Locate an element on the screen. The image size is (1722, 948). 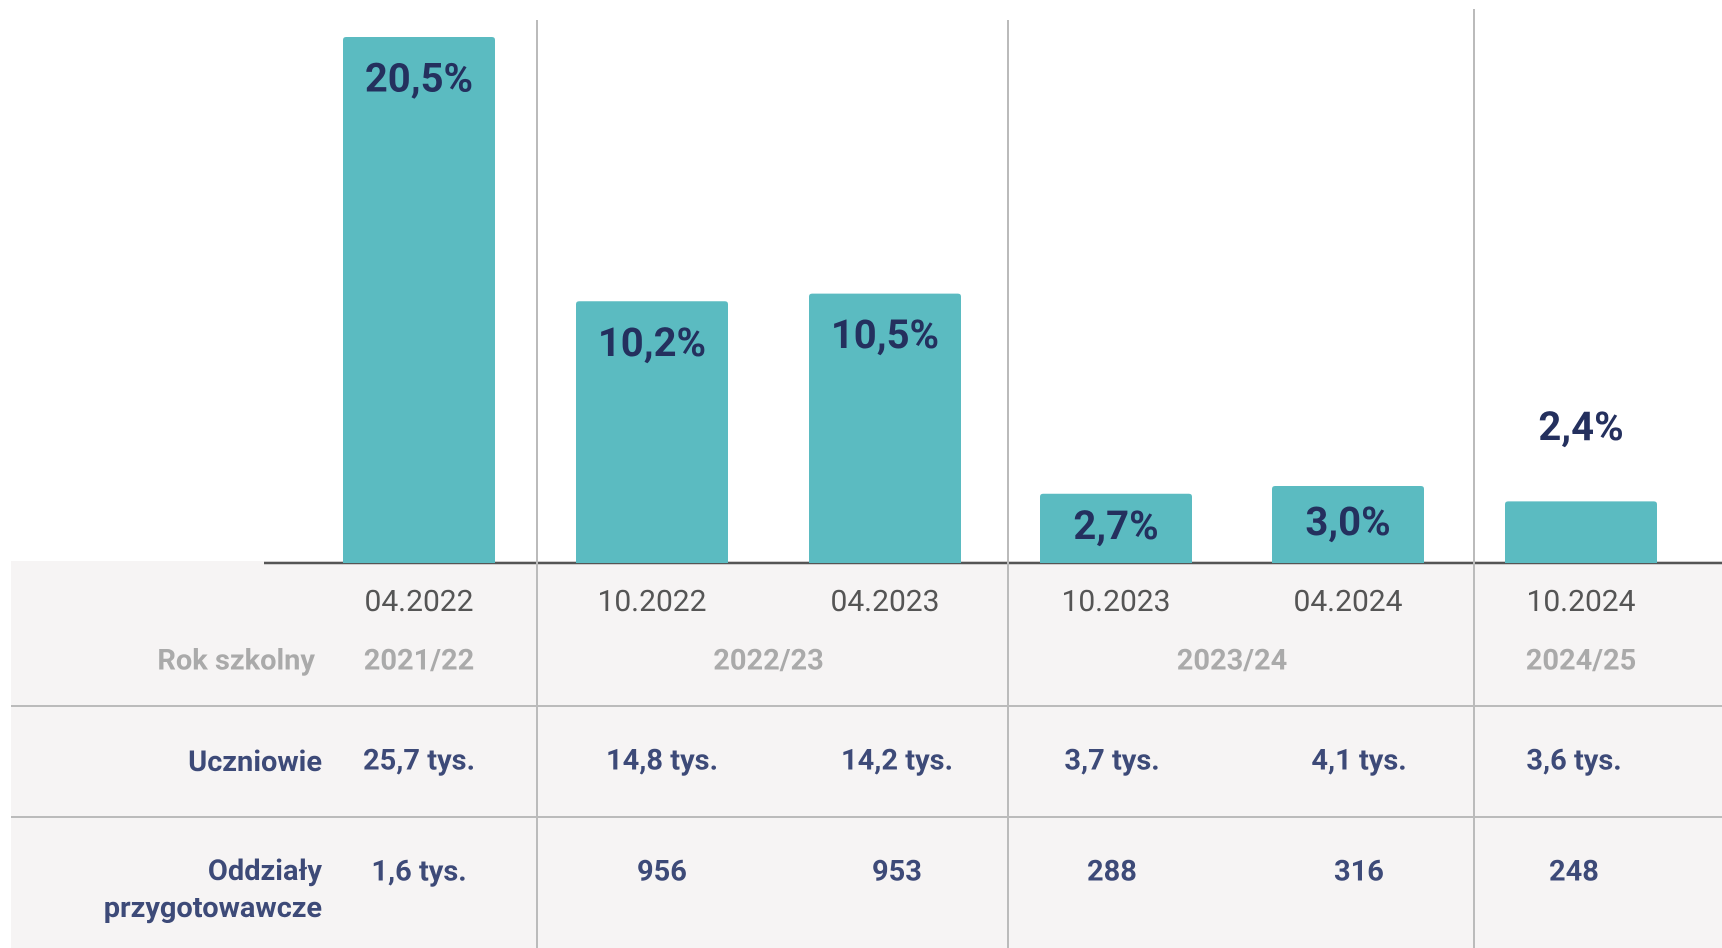
table-cell: 953 is located at coordinates (897, 872).